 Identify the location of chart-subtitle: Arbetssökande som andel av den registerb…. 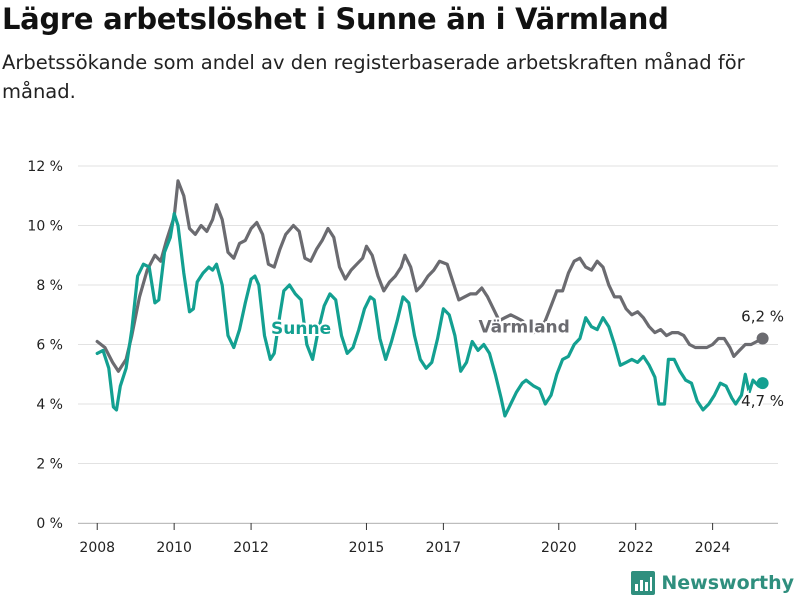
(373, 77).